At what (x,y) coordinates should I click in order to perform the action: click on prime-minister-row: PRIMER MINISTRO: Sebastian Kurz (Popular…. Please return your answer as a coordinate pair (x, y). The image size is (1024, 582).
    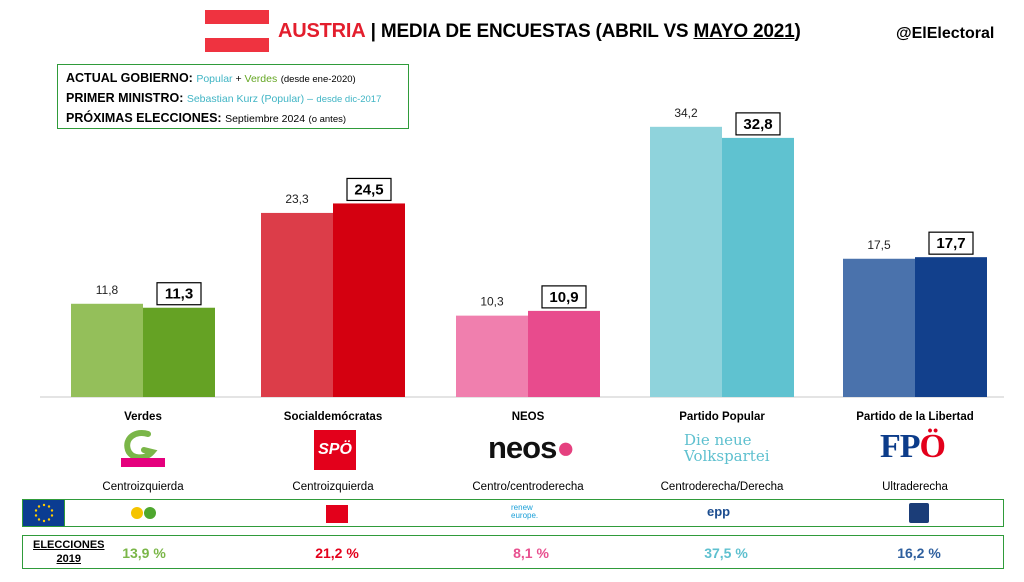
    Looking at the image, I should click on (233, 99).